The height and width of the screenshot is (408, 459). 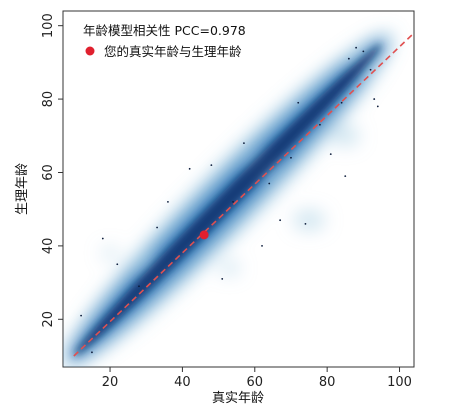 I want to click on y-tick-label: 80, so click(x=48, y=99).